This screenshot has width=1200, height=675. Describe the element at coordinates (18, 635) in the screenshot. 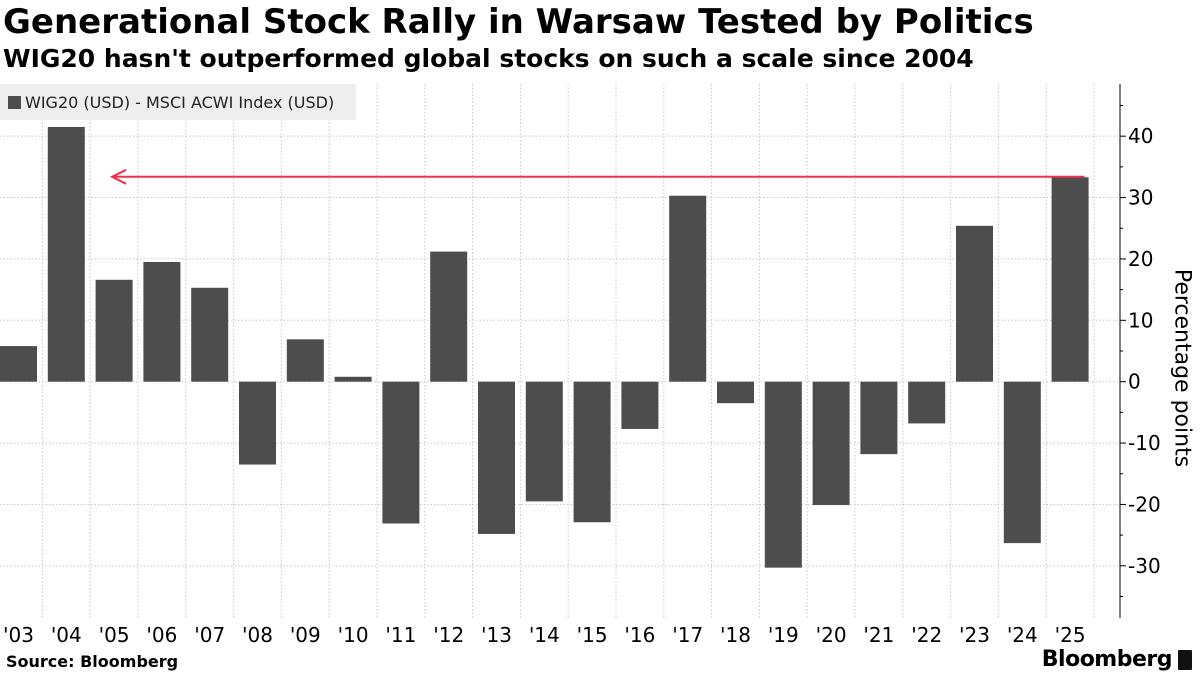

I see `x-tick-label: '03` at that location.